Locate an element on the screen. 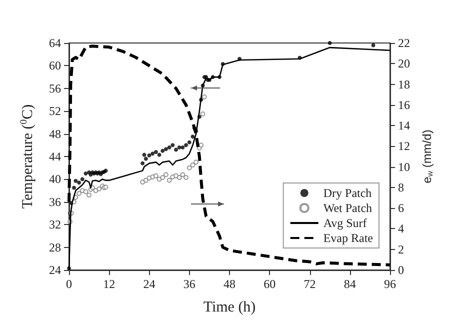 Image resolution: width=474 pixels, height=332 pixels. y-tick-label: 56 is located at coordinates (55, 88).